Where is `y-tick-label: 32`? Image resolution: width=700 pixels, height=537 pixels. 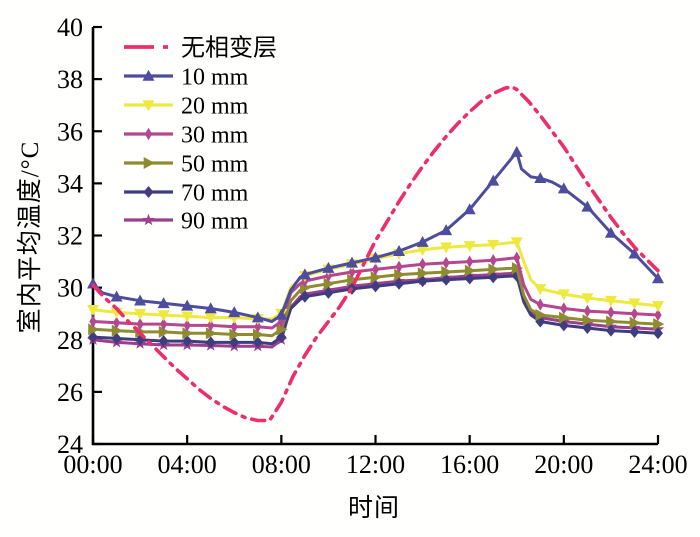 y-tick-label: 32 is located at coordinates (70, 236).